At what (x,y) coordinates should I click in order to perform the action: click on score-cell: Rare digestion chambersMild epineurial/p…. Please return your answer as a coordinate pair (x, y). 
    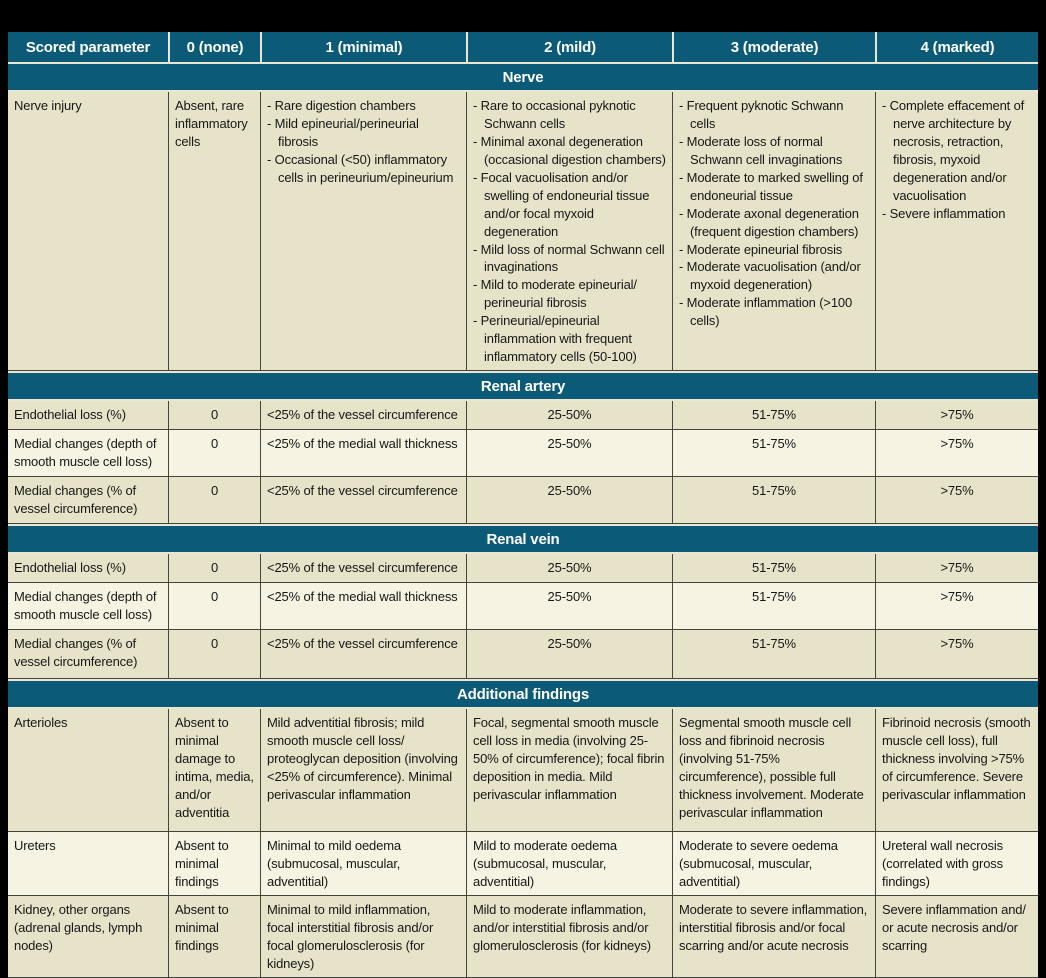
    Looking at the image, I should click on (363, 231).